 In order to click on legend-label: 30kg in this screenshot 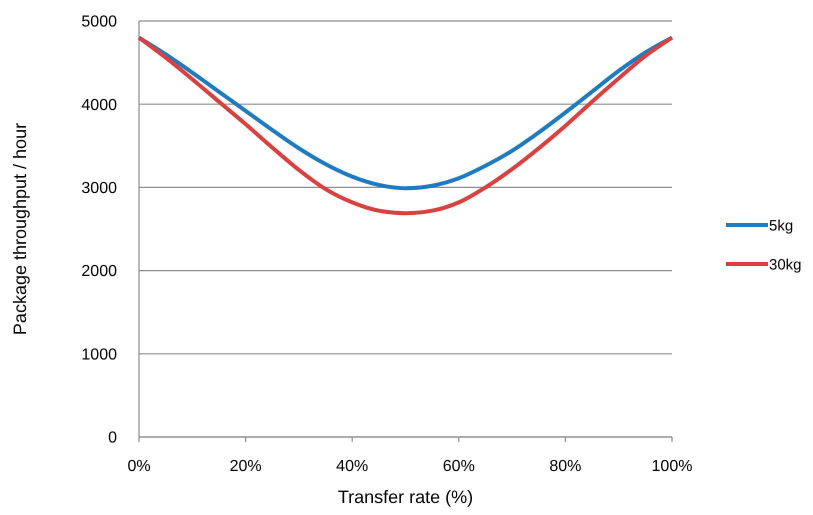, I will do `click(785, 265)`.